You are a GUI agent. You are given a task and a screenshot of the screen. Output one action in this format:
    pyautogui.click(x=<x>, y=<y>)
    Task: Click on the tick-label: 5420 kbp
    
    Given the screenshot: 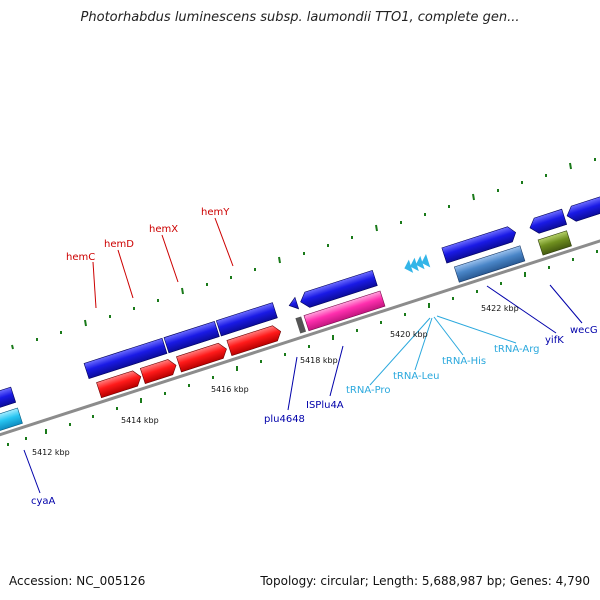 What is the action you would take?
    pyautogui.click(x=409, y=334)
    